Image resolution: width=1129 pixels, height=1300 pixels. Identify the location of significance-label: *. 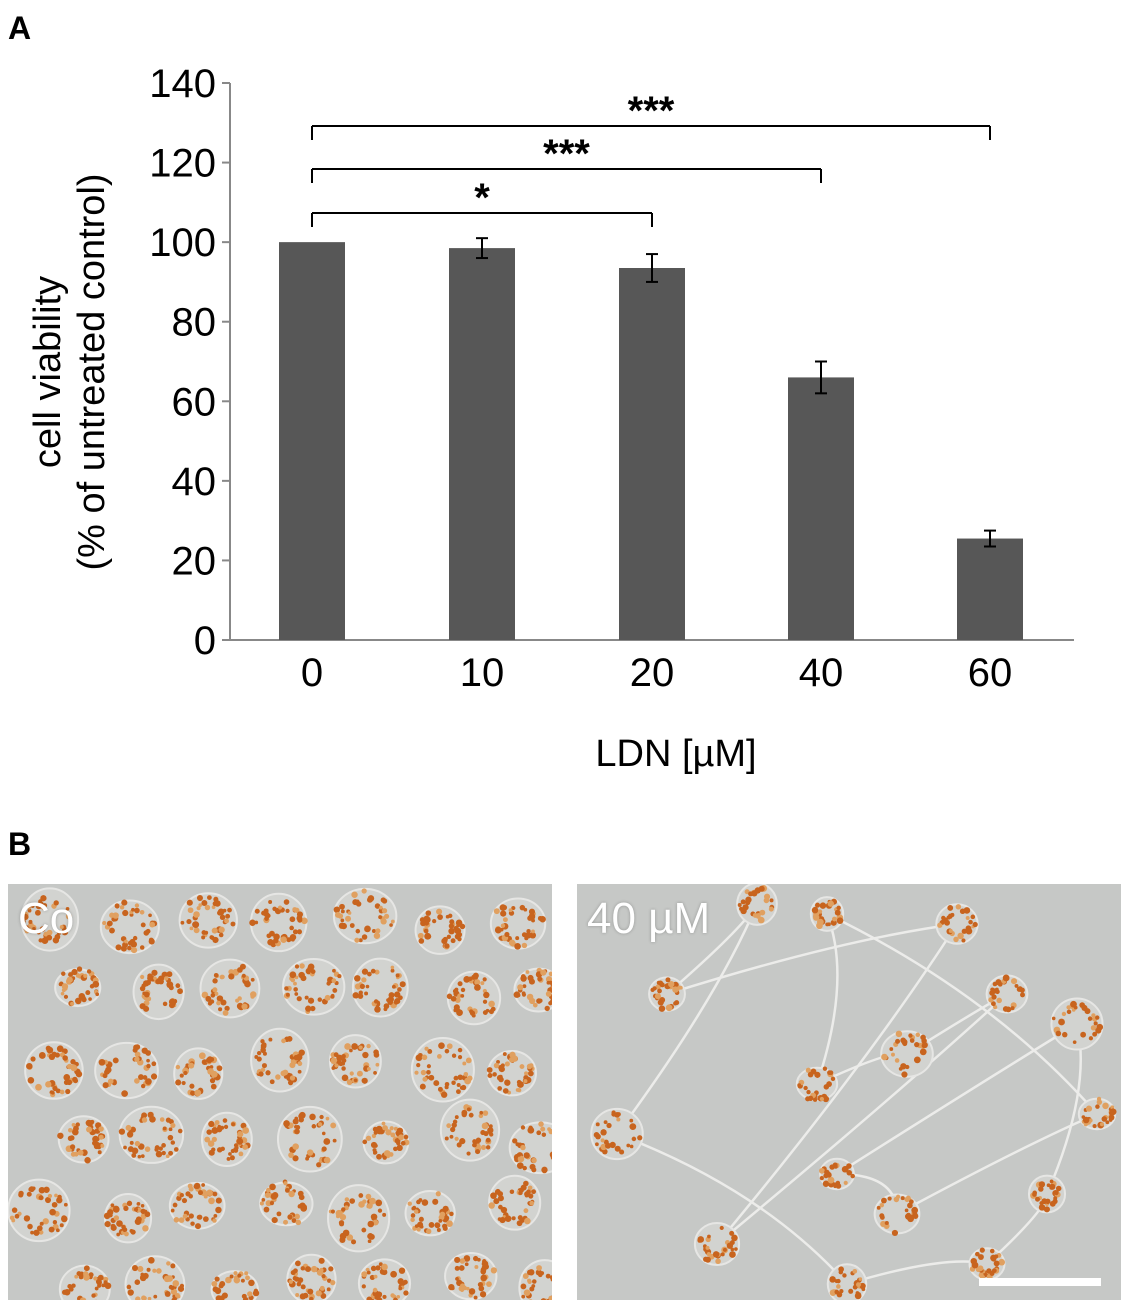
(482, 198).